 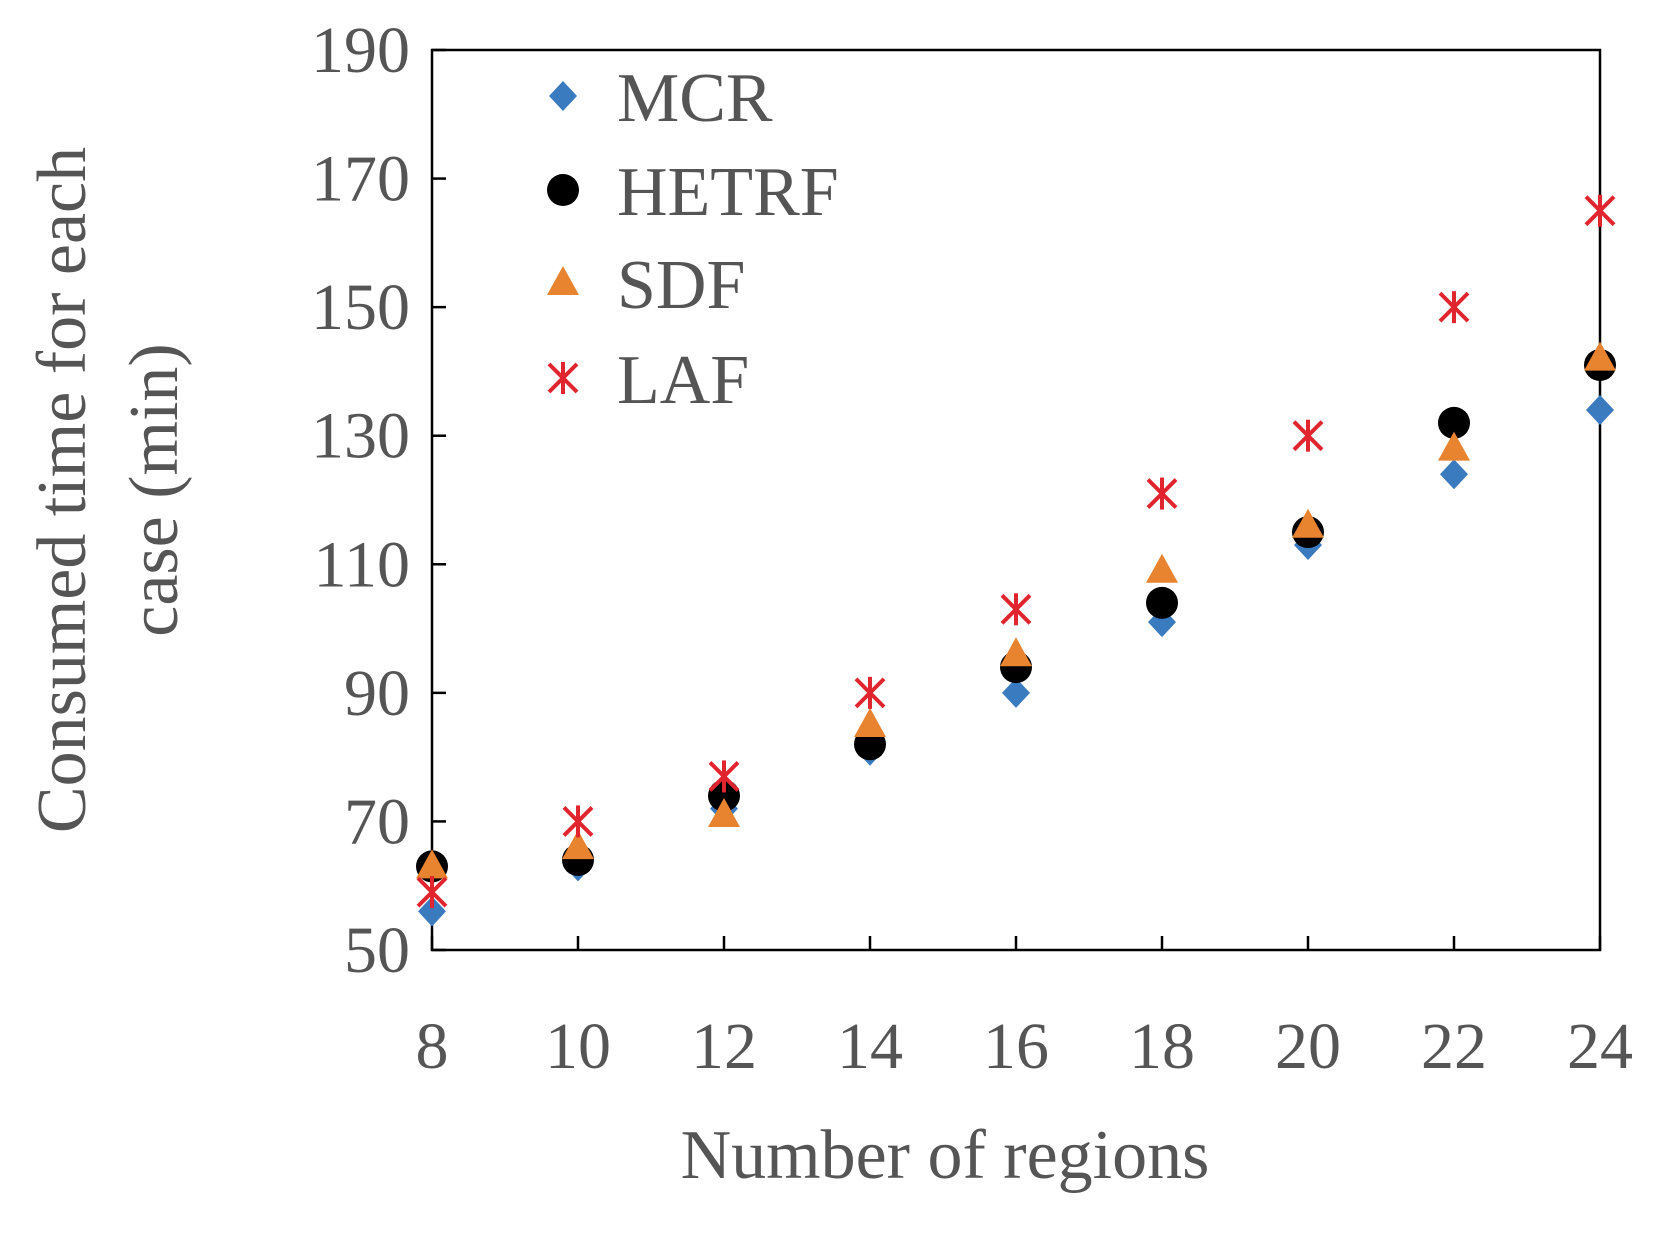 What do you see at coordinates (377, 950) in the screenshot?
I see `y-tick-label: 50` at bounding box center [377, 950].